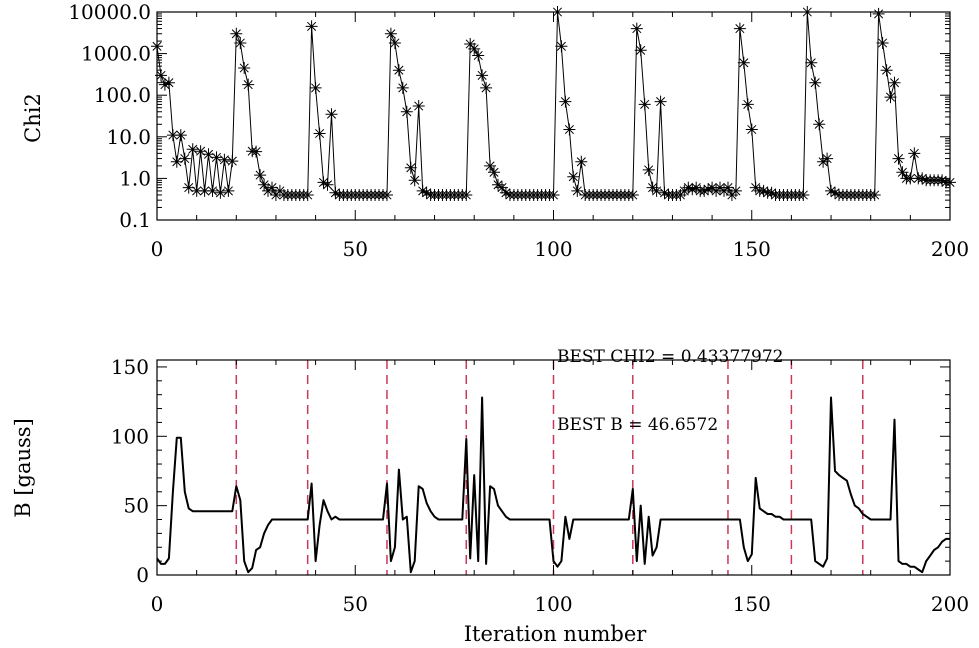 This screenshot has width=979, height=648. What do you see at coordinates (670, 357) in the screenshot?
I see `best-chi2-annotation: BEST CHI2 = 0.43377972` at bounding box center [670, 357].